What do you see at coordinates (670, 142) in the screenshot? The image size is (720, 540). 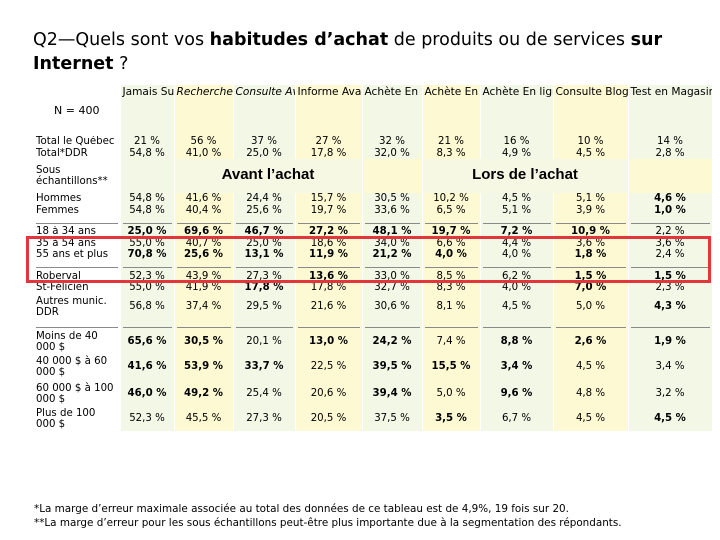 I see `cell: 14 %` at bounding box center [670, 142].